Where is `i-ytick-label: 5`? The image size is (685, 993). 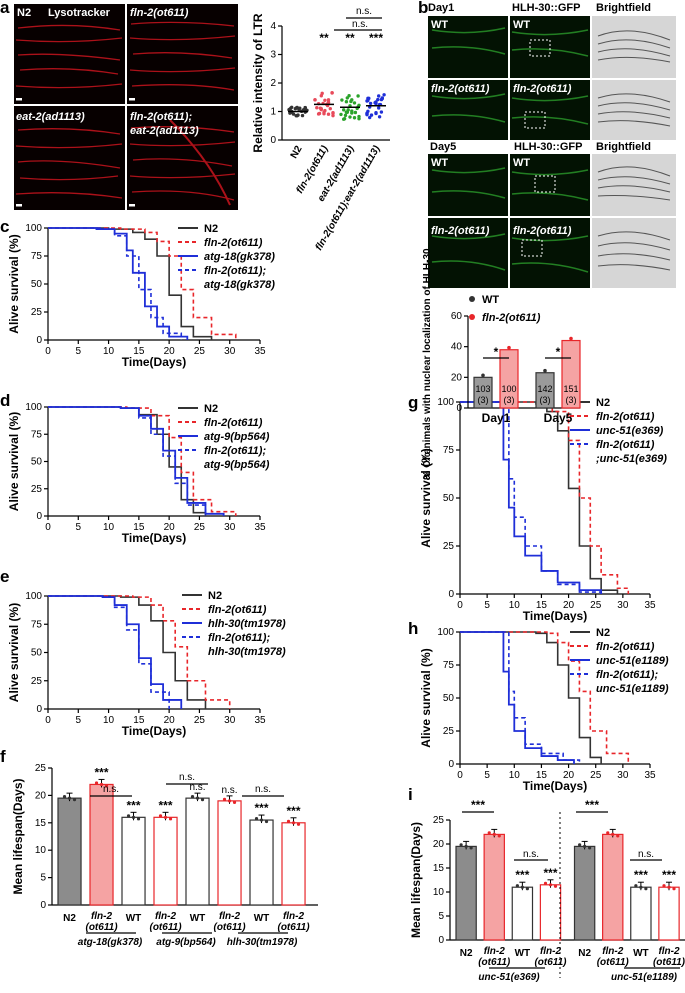 i-ytick-label: 5 is located at coordinates (441, 916).